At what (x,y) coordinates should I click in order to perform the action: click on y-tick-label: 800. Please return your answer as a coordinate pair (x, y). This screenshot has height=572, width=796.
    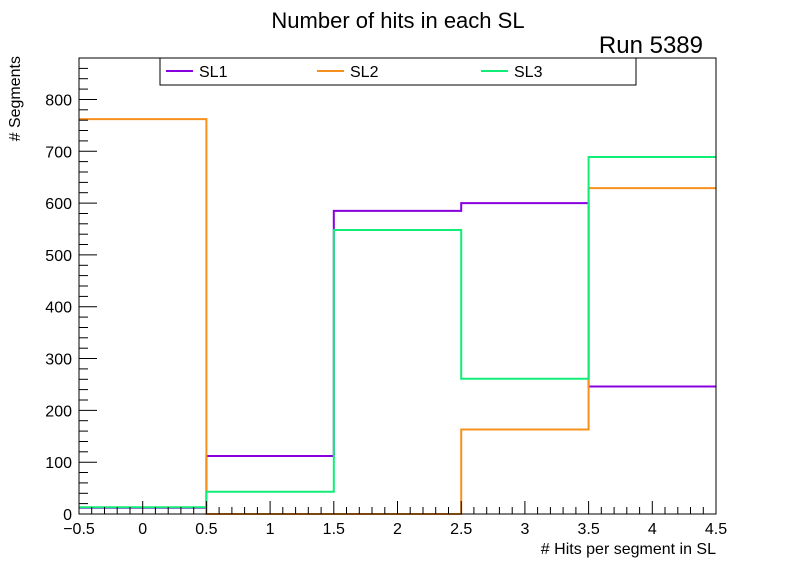
    Looking at the image, I should click on (58, 101).